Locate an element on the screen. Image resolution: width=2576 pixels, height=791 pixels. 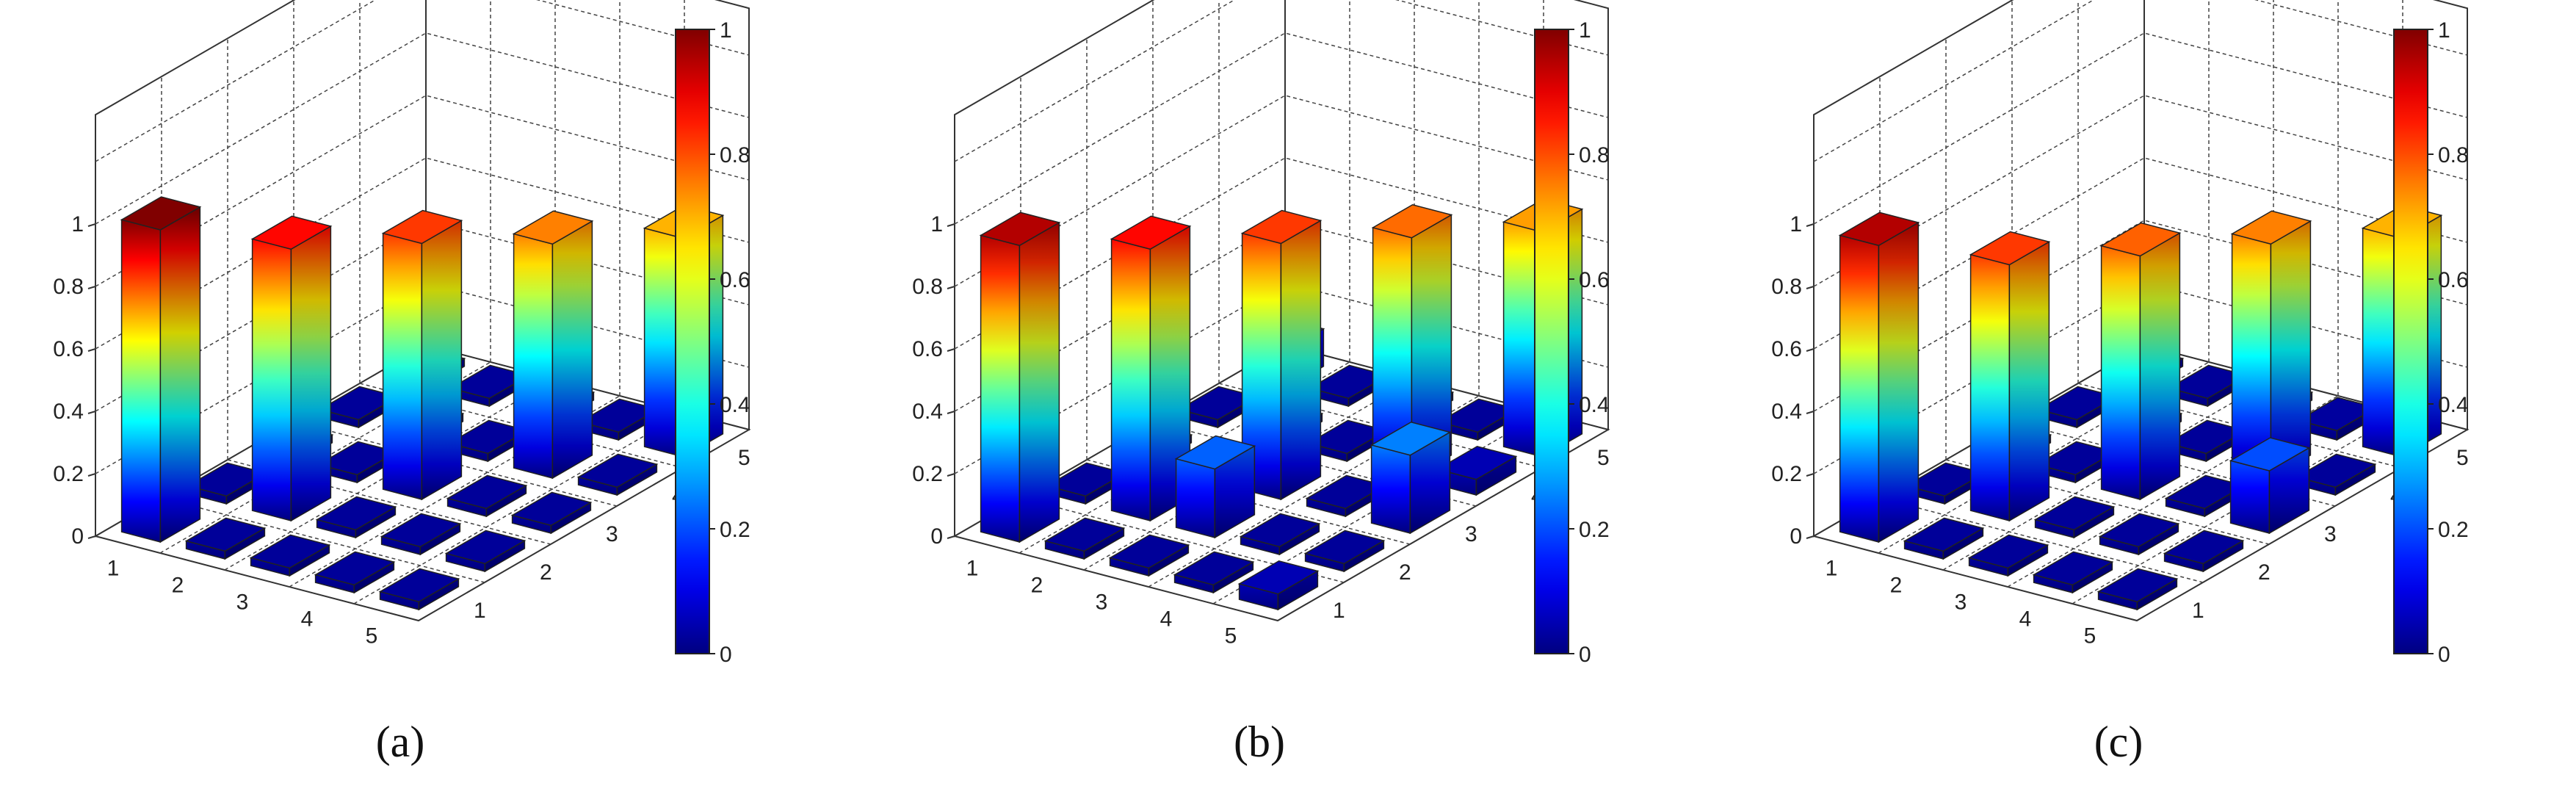
y-tick-label: 1 is located at coordinates (2198, 611).